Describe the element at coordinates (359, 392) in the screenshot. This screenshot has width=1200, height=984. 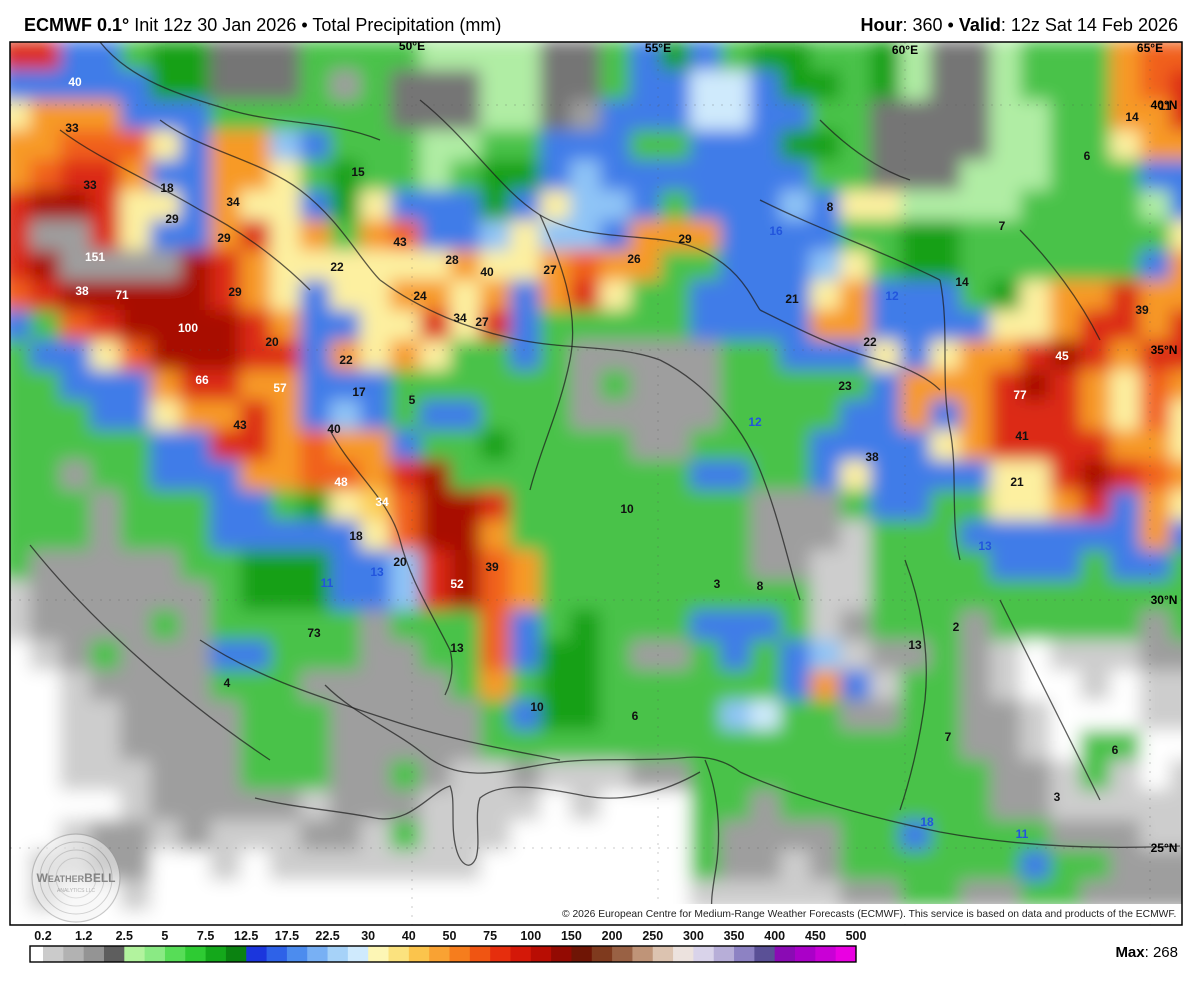
I see `svg-text: 17` at that location.